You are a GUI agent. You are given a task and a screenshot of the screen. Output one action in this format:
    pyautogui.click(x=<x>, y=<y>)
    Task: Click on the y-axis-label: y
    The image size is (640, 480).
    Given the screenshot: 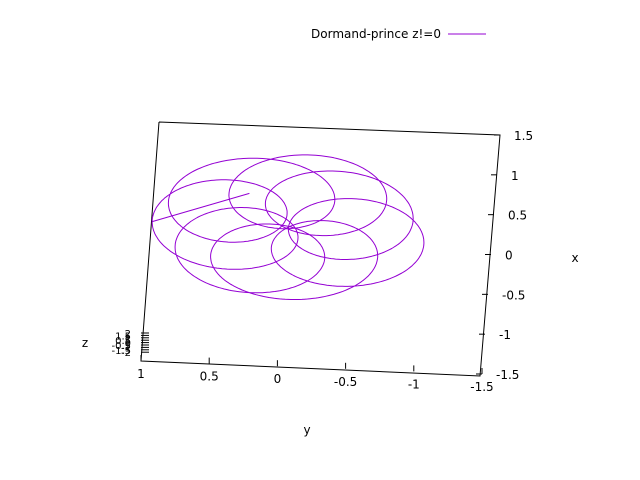 What is the action you would take?
    pyautogui.click(x=306, y=430)
    